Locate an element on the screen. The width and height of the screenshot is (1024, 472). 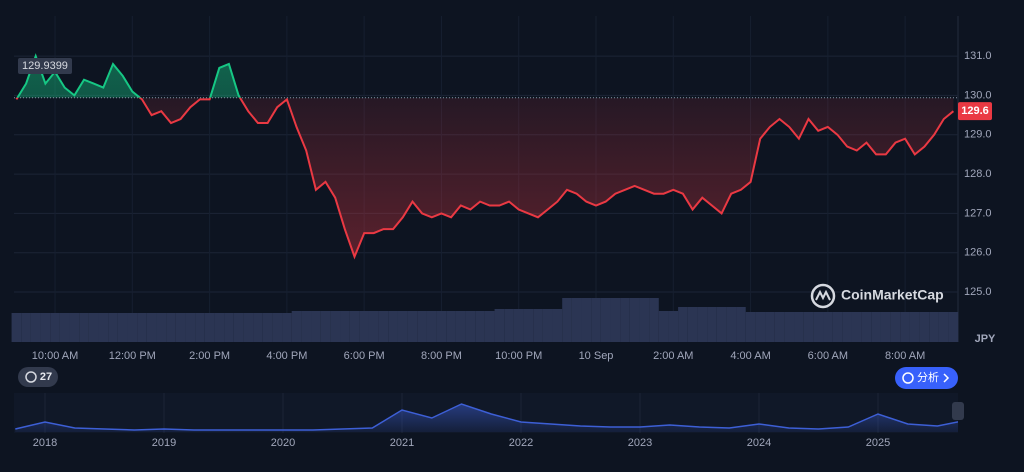
navigator-handle is located at coordinates (958, 411).